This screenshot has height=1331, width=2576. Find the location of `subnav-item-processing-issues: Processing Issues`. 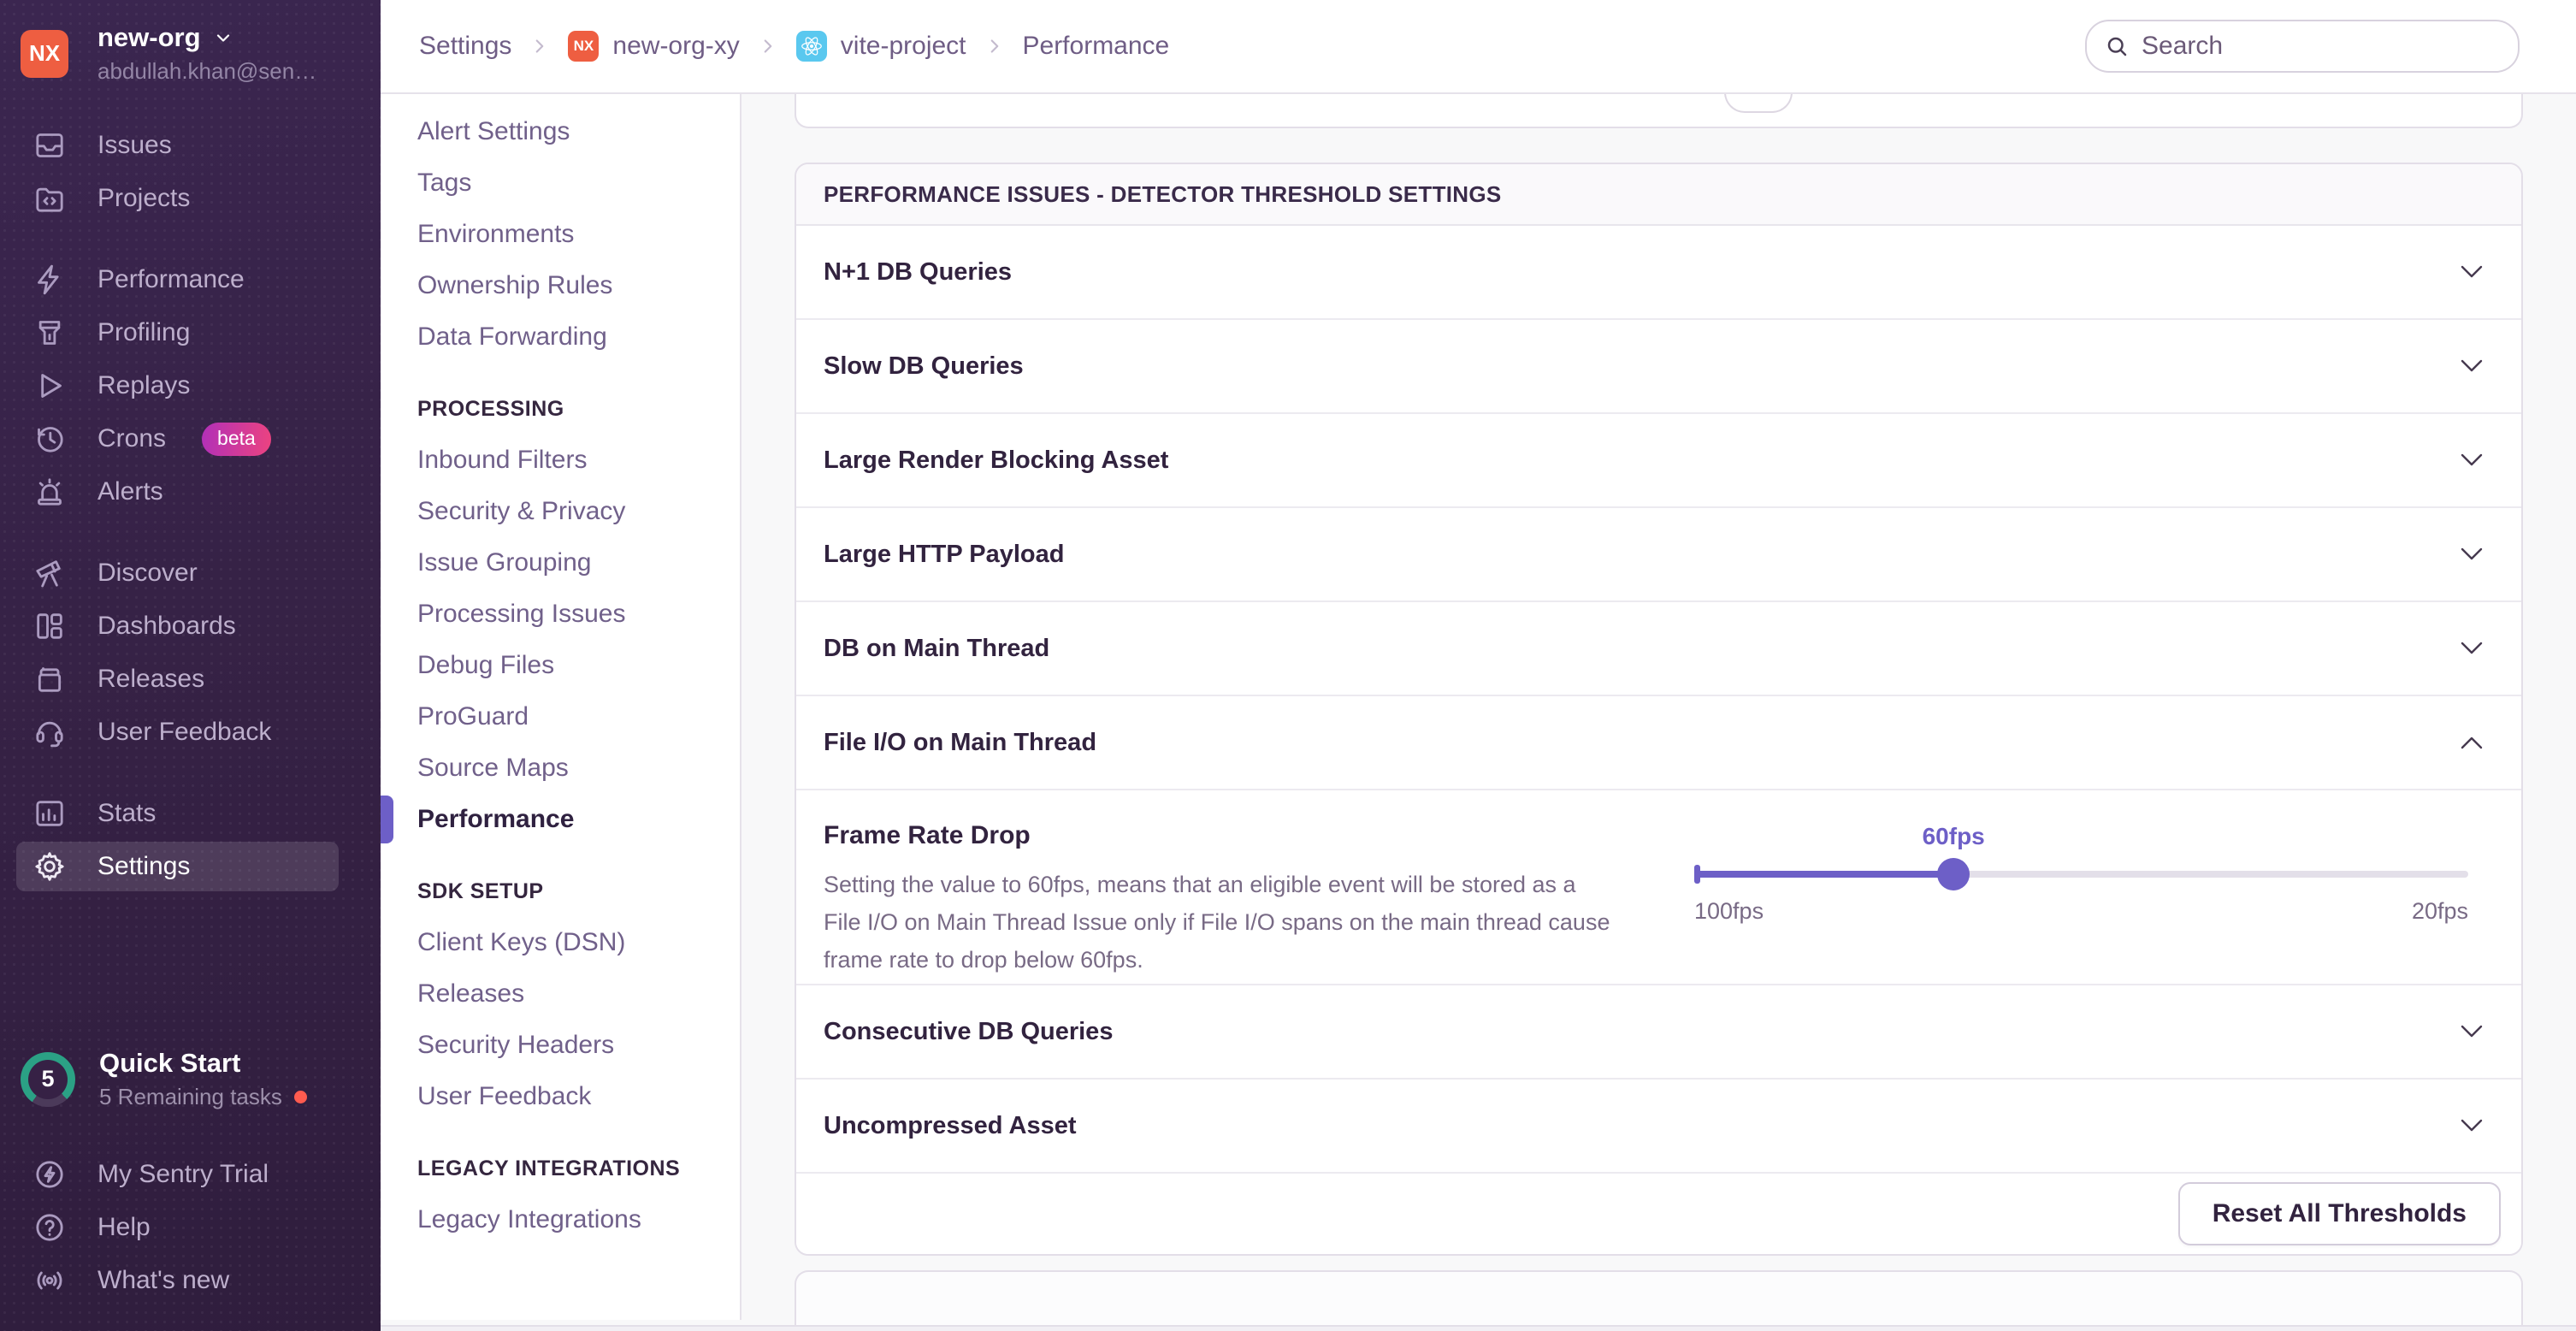

subnav-item-processing-issues: Processing Issues is located at coordinates (521, 614).